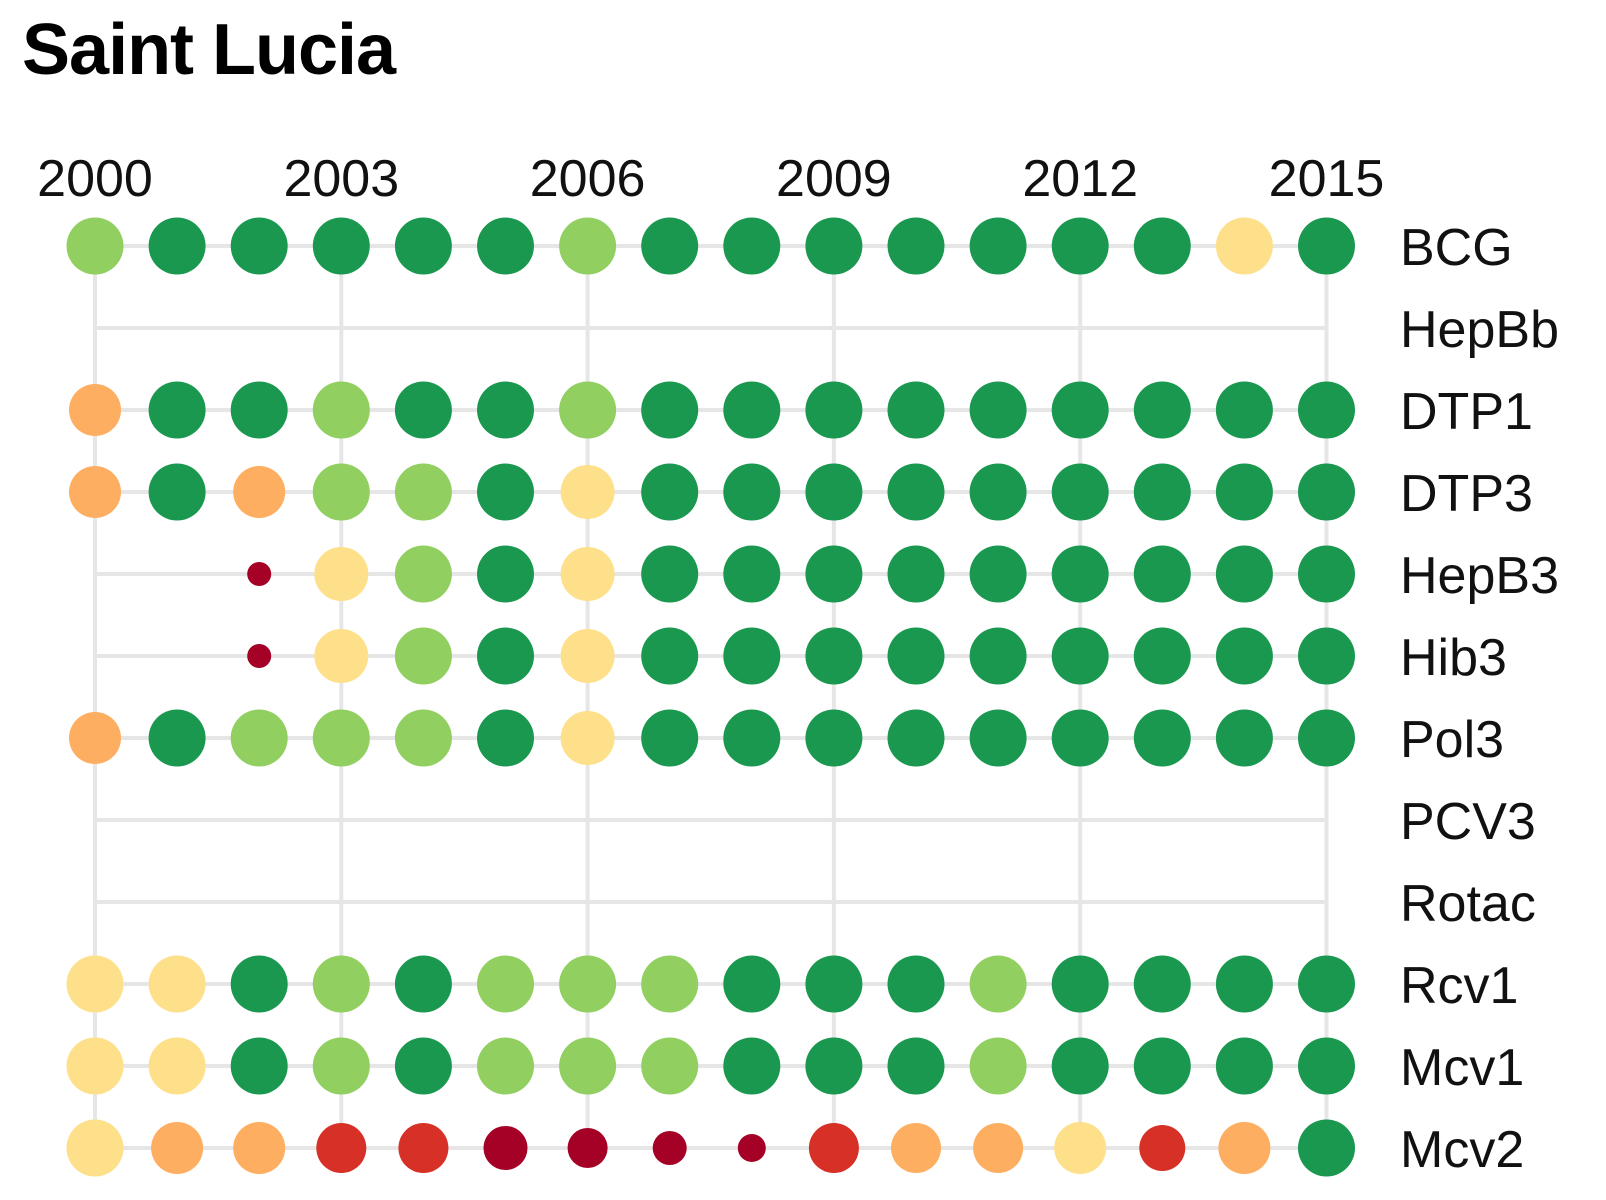  Describe the element at coordinates (1479, 330) in the screenshot. I see `vaccine-label: HepBb` at that location.